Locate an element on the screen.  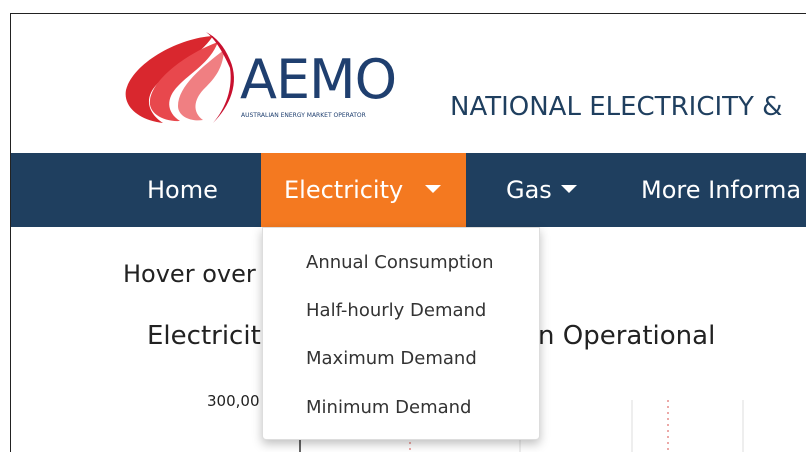
dropdown-item: Maximum Demand is located at coordinates (391, 358).